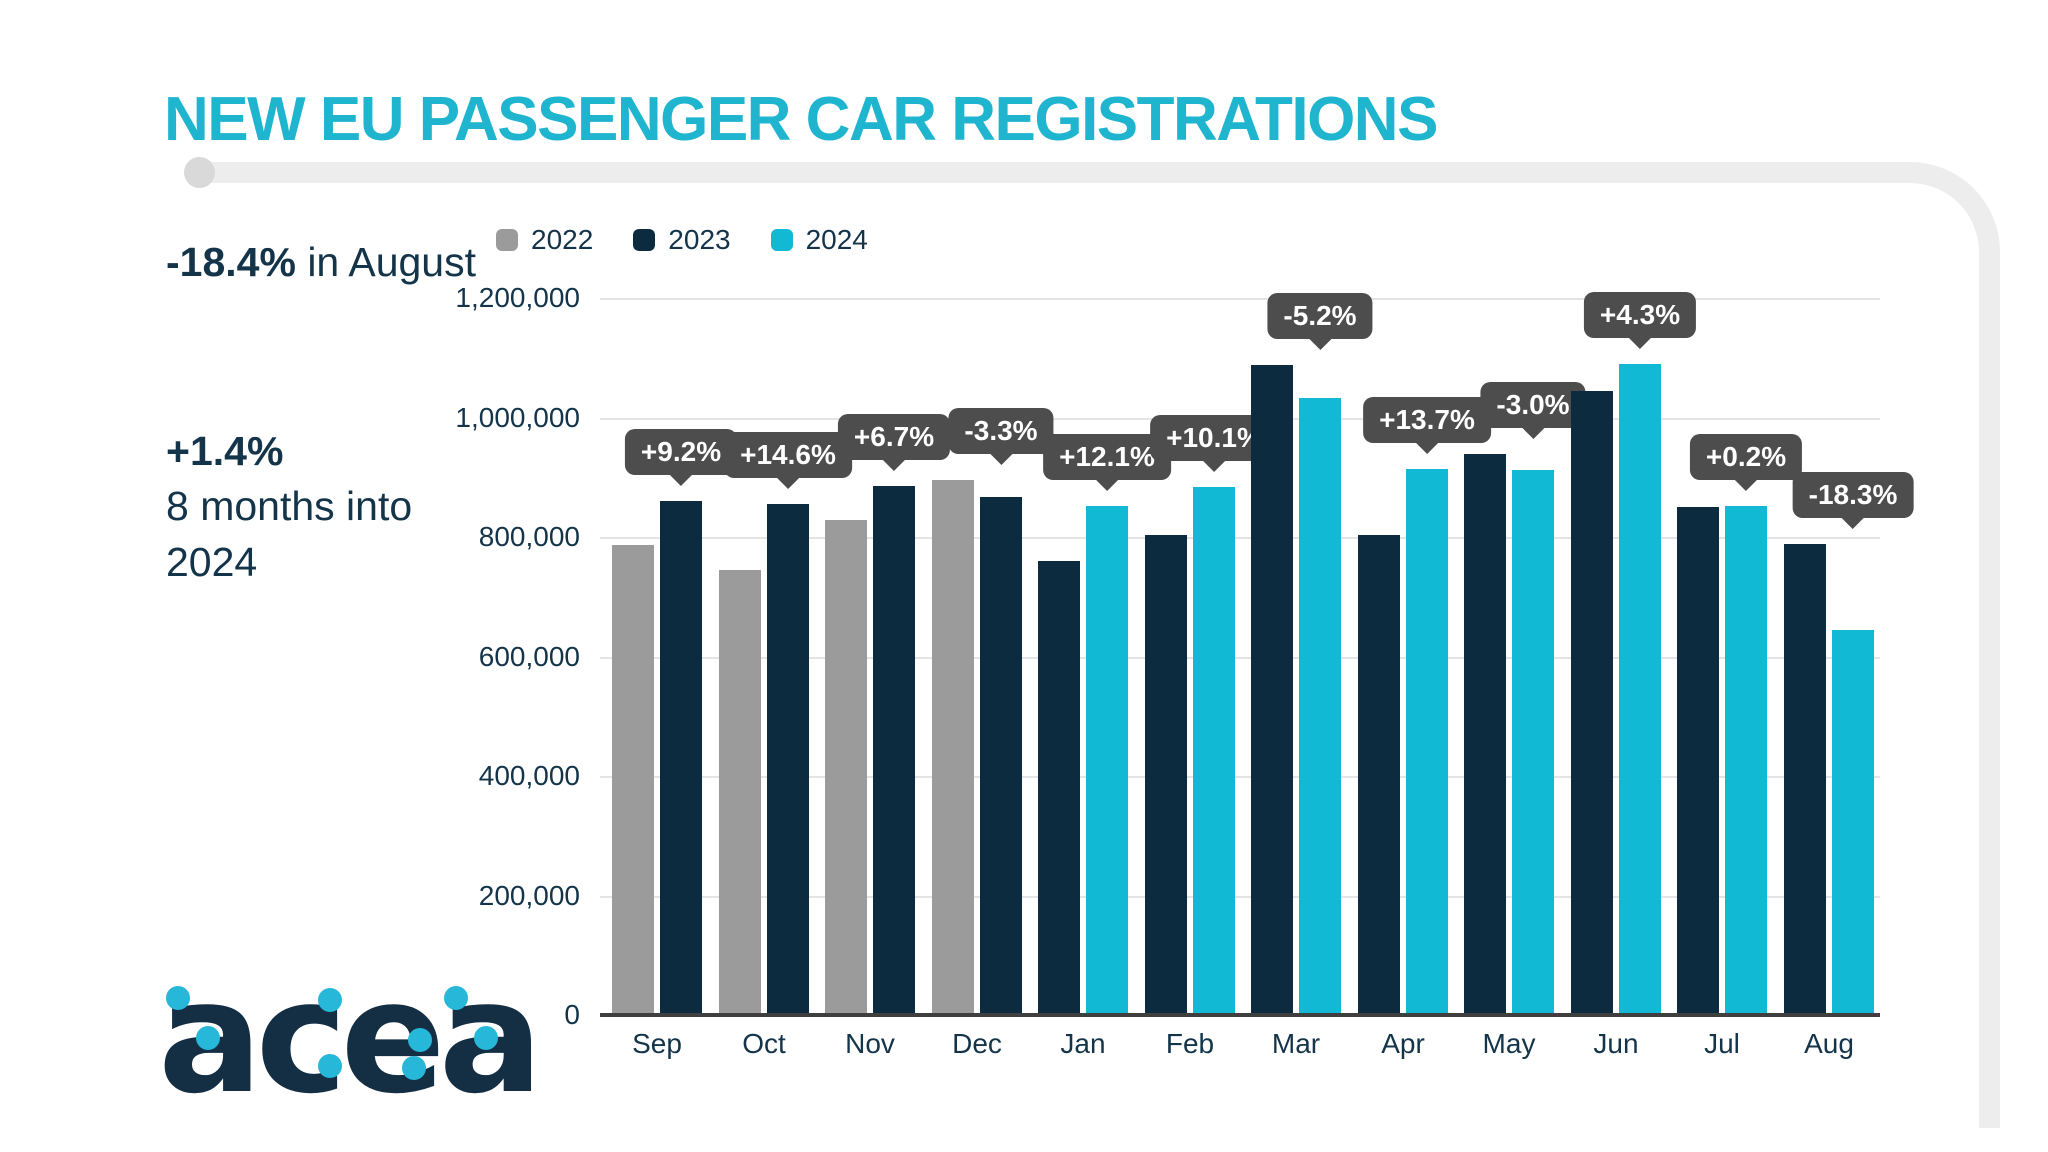  What do you see at coordinates (529, 536) in the screenshot?
I see `y-tick-label: 800,000` at bounding box center [529, 536].